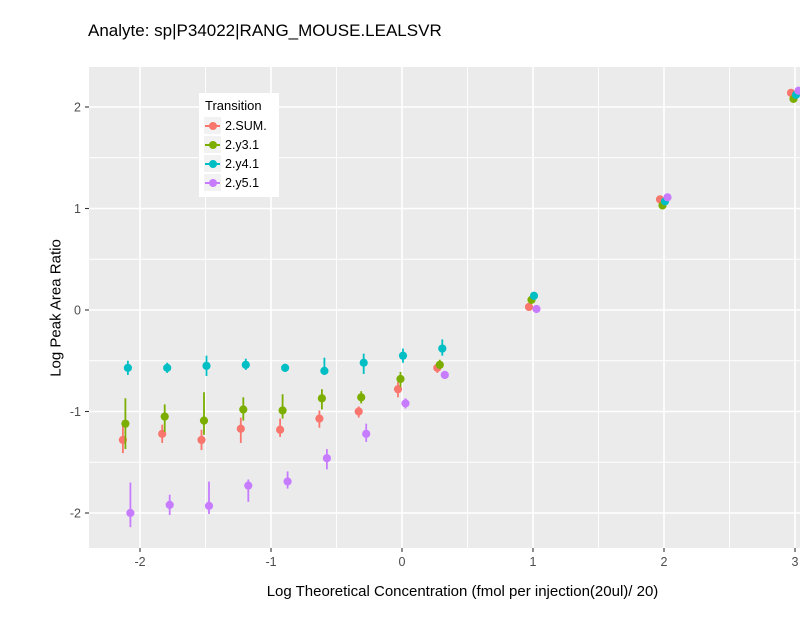  What do you see at coordinates (265, 30) in the screenshot?
I see `chart-title: Analyte: sp|P34022|RANG_MOUSE.LEALSVR` at bounding box center [265, 30].